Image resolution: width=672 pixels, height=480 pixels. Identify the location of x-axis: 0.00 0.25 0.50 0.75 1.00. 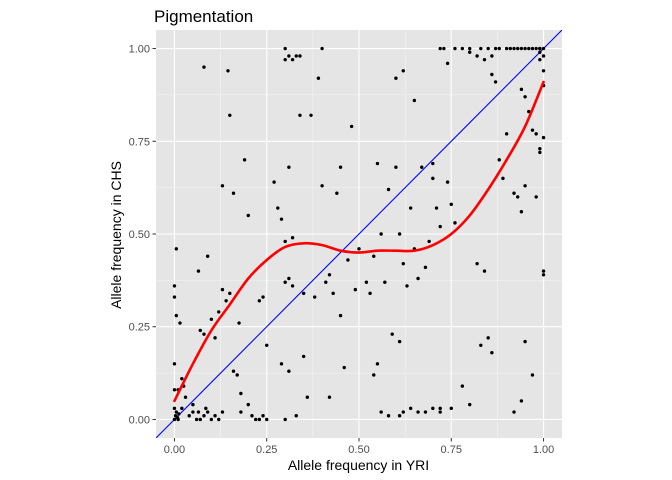
(359, 447).